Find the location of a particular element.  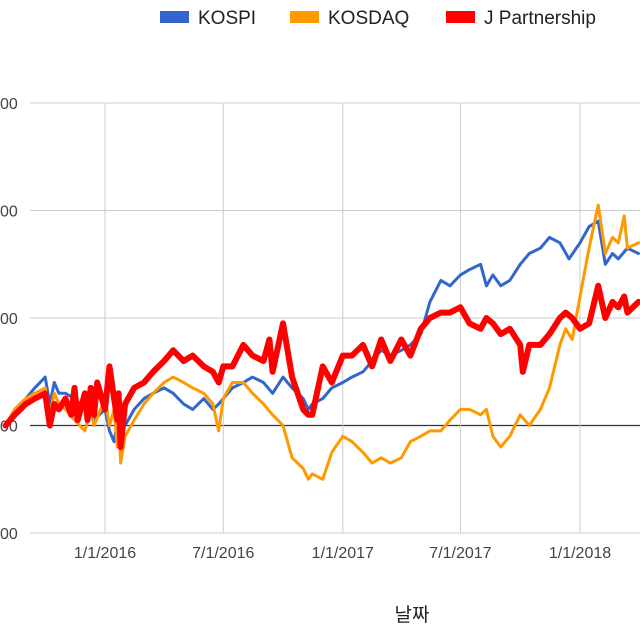

legend-swatch-j-partnership is located at coordinates (460, 17).